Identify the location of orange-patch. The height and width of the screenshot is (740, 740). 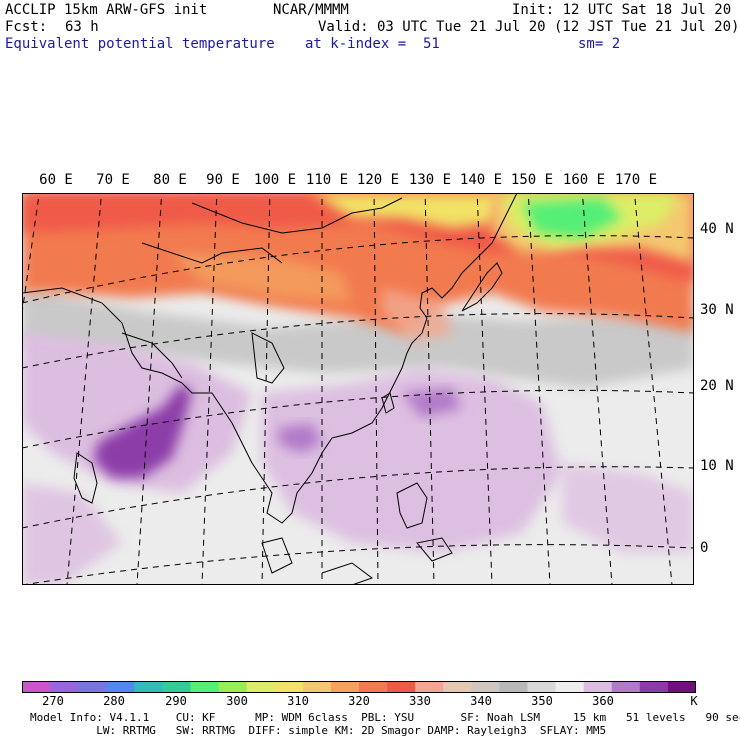
(262, 278).